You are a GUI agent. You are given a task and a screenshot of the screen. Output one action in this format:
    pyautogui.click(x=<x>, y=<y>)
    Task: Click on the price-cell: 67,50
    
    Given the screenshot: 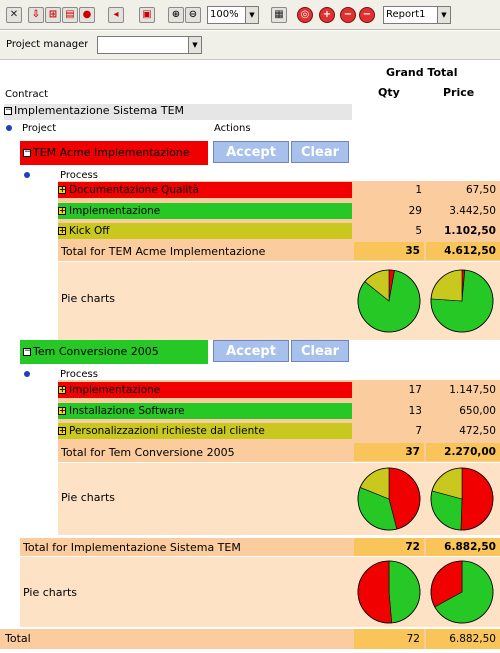 What is the action you would take?
    pyautogui.click(x=480, y=190)
    